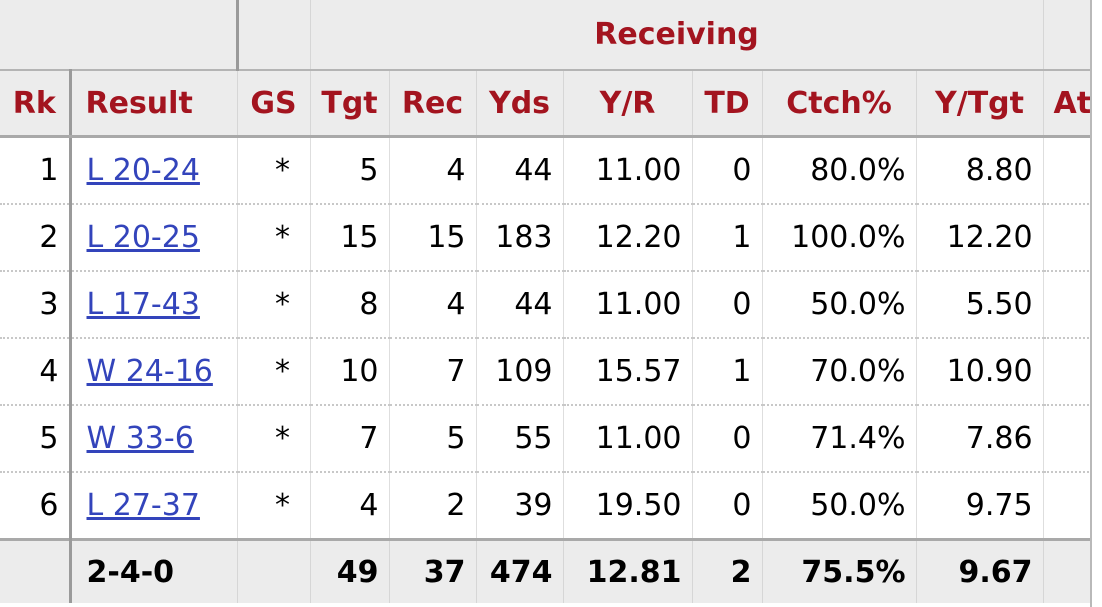  I want to click on cell-yr: 15.57, so click(628, 372).